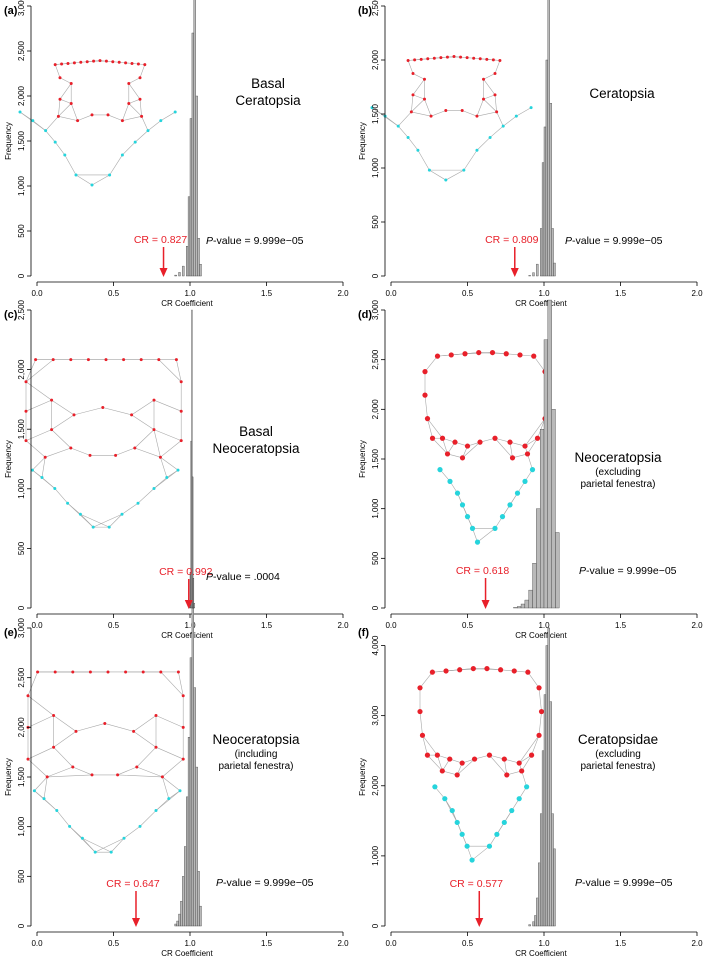 The height and width of the screenshot is (956, 709). Describe the element at coordinates (618, 739) in the screenshot. I see `chart-title: Ceratopsidae` at that location.